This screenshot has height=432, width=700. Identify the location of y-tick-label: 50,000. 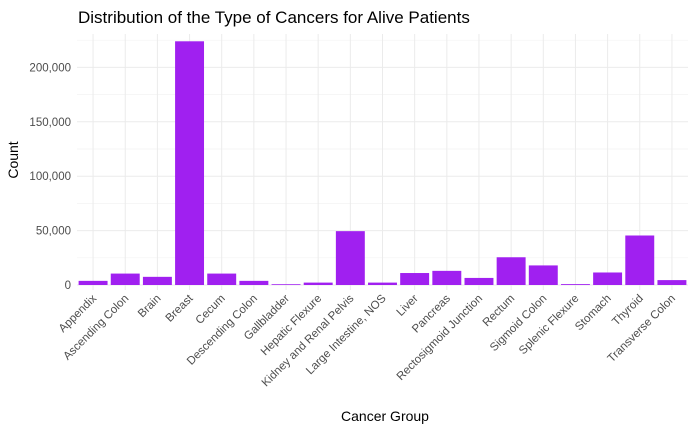
(53, 232).